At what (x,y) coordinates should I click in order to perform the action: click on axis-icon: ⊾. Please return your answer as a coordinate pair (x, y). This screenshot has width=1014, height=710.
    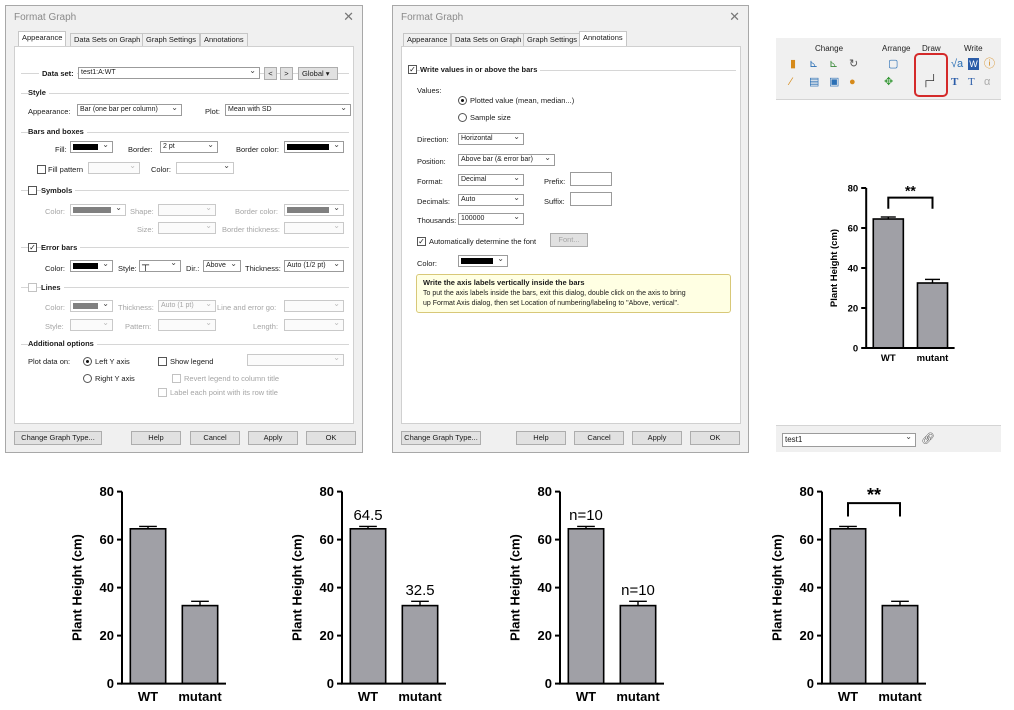
    Looking at the image, I should click on (814, 64).